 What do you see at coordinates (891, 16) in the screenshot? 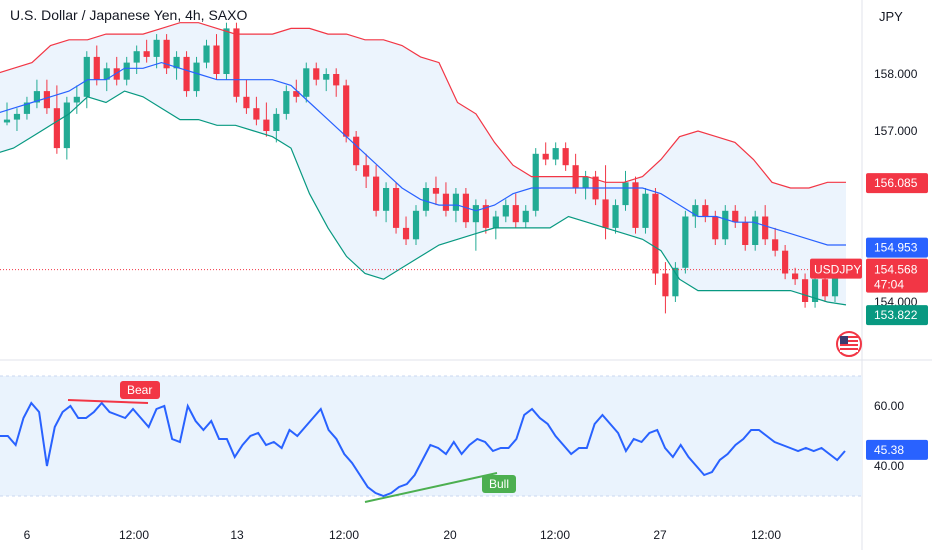
I see `currency-label: JPY` at bounding box center [891, 16].